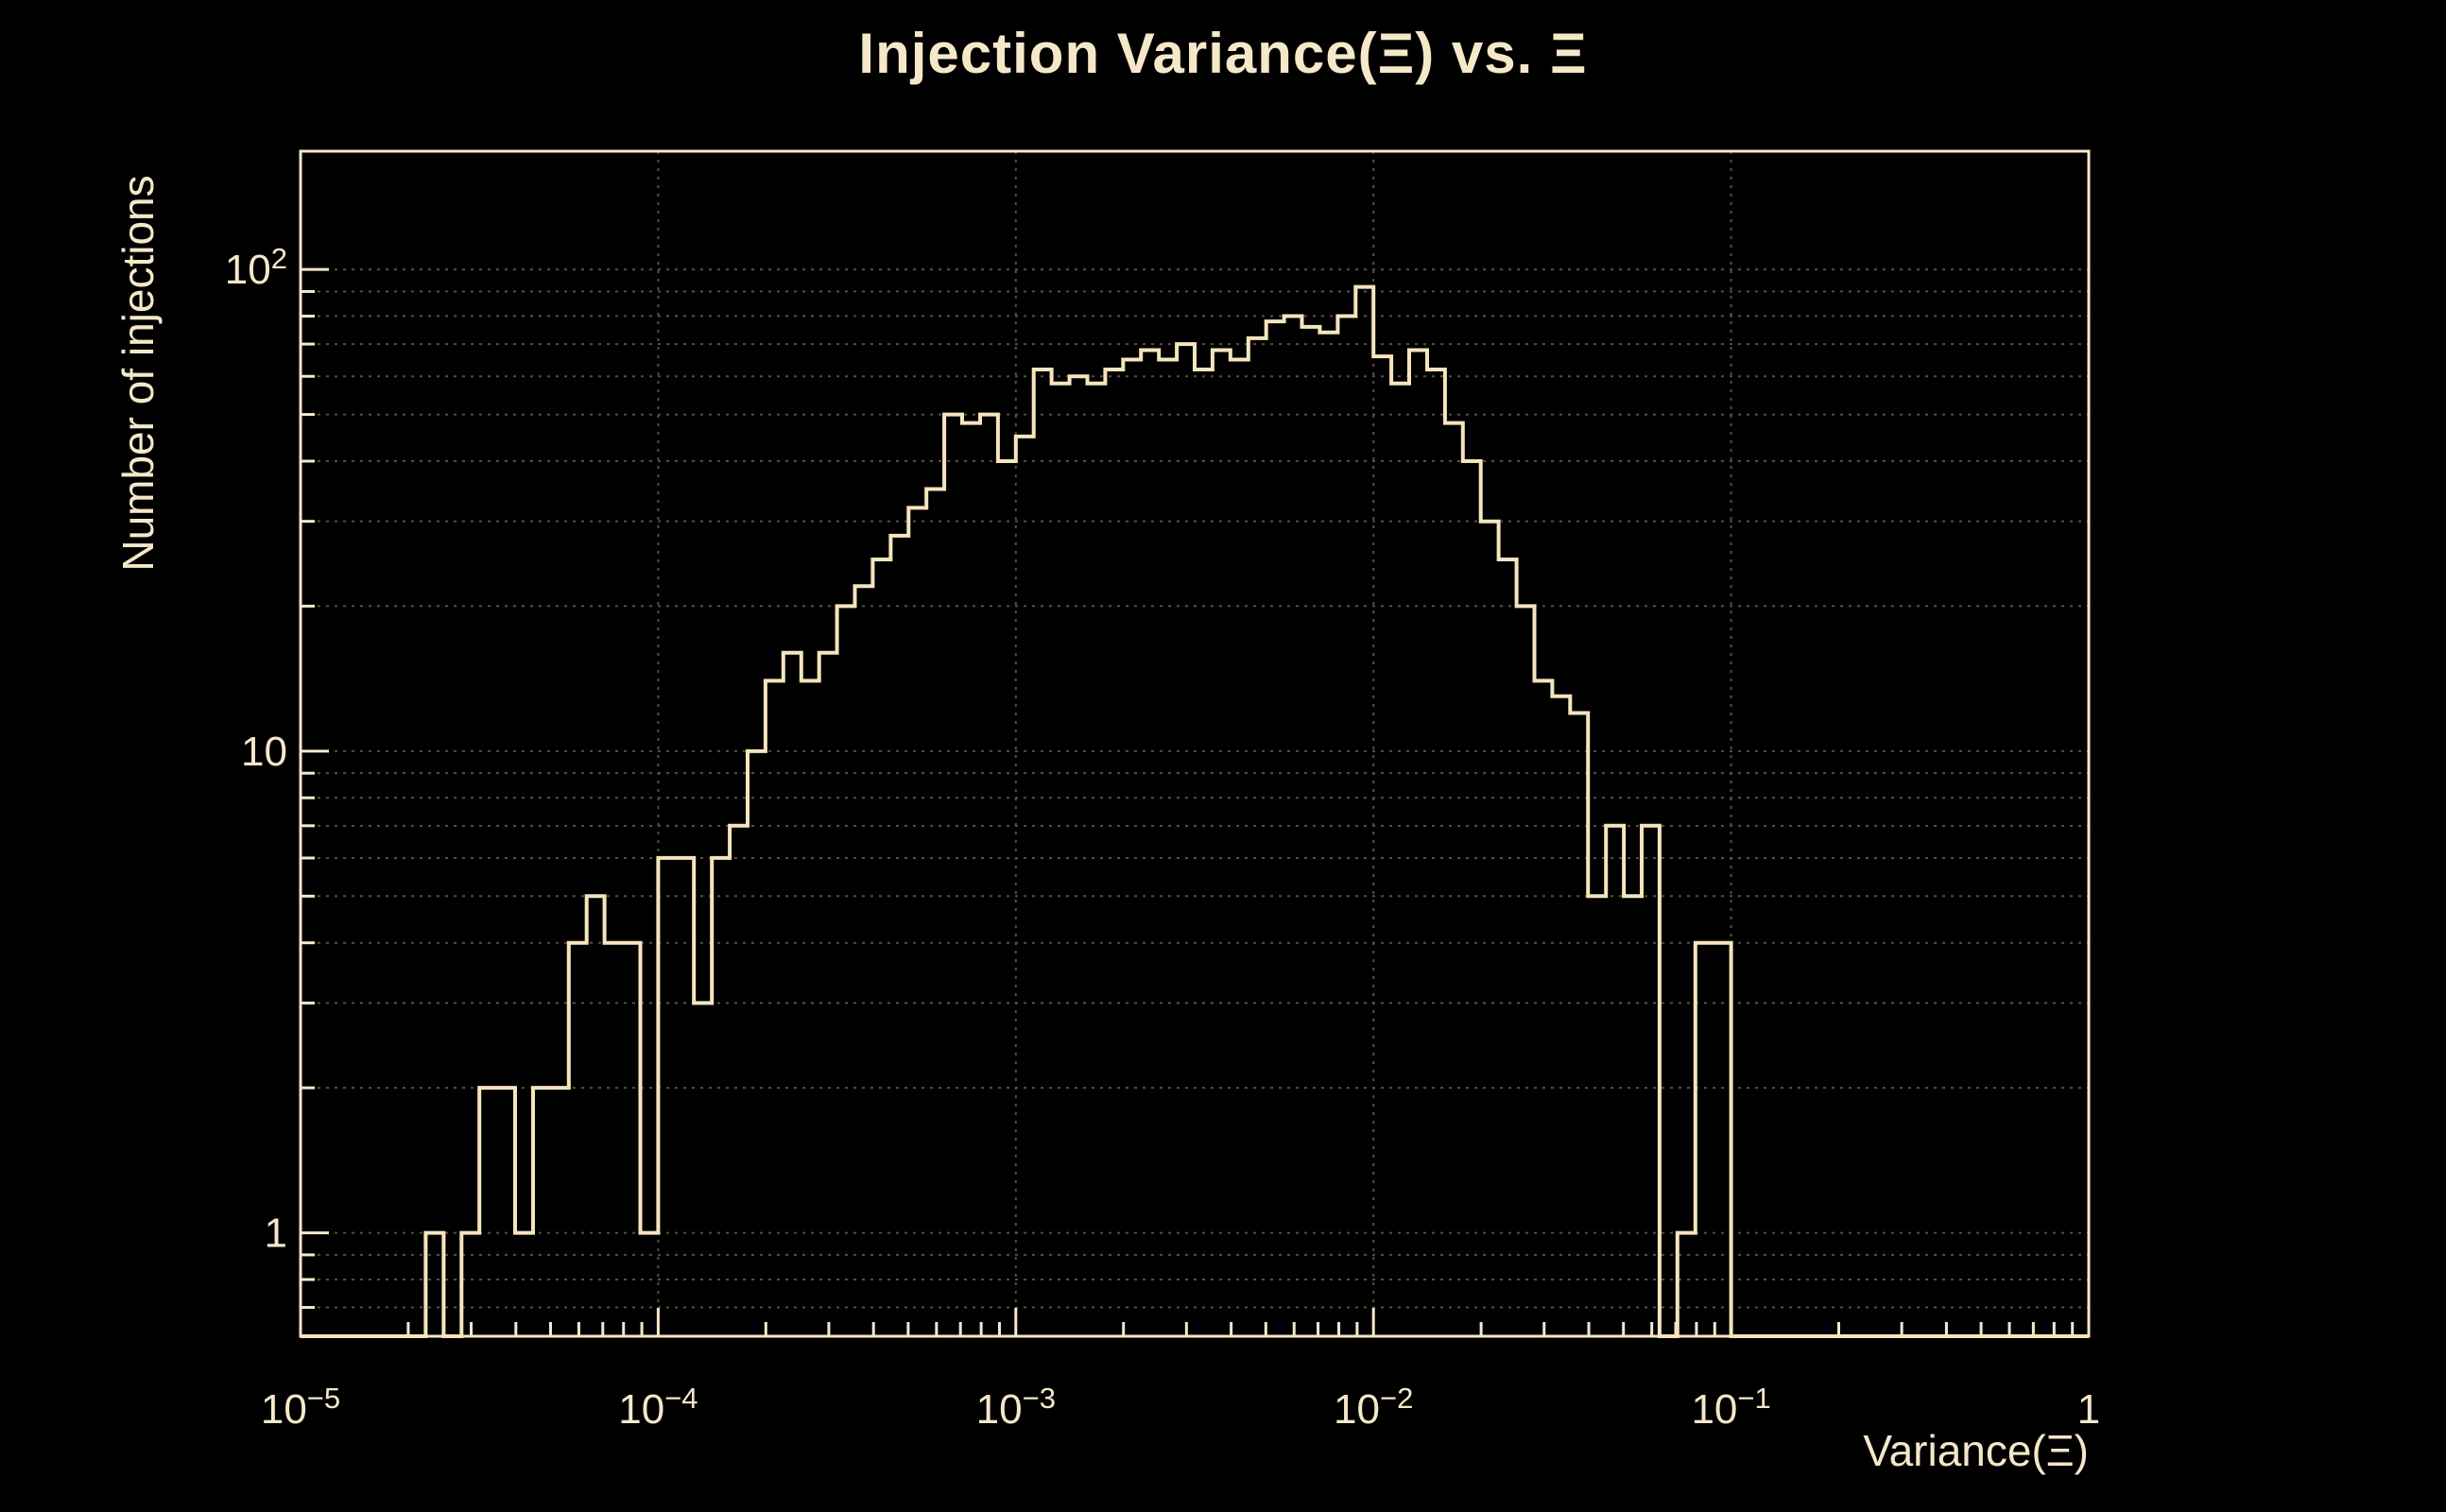 The image size is (2446, 1512). Describe the element at coordinates (138, 373) in the screenshot. I see `y-axis-title: Number of injections` at that location.